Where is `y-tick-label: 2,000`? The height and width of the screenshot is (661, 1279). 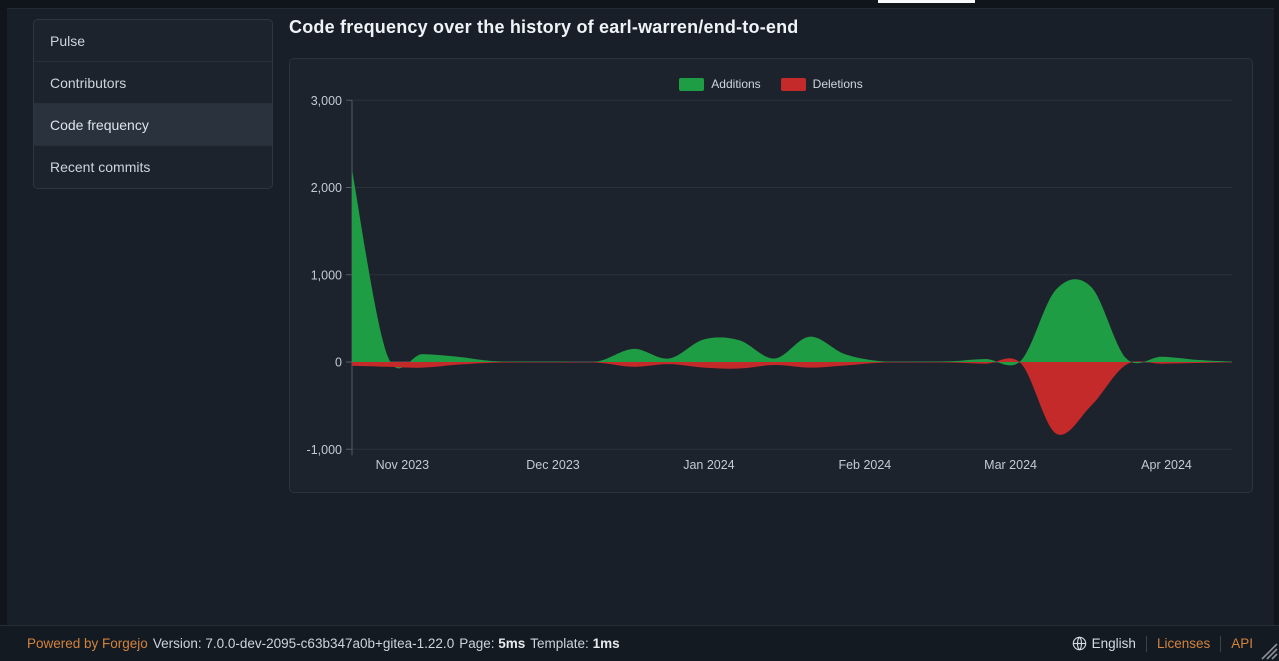
y-tick-label: 2,000 is located at coordinates (326, 188).